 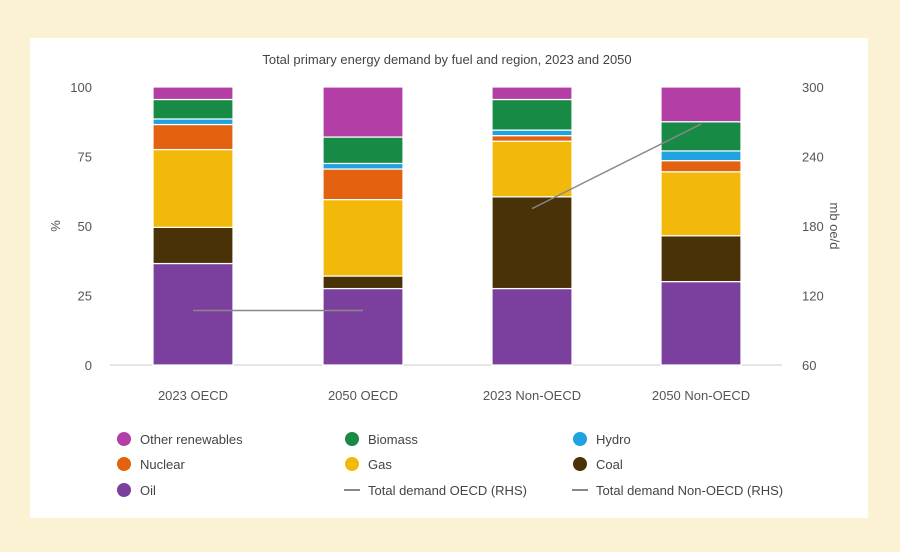 I want to click on y-tick-label: 100, so click(x=81, y=87).